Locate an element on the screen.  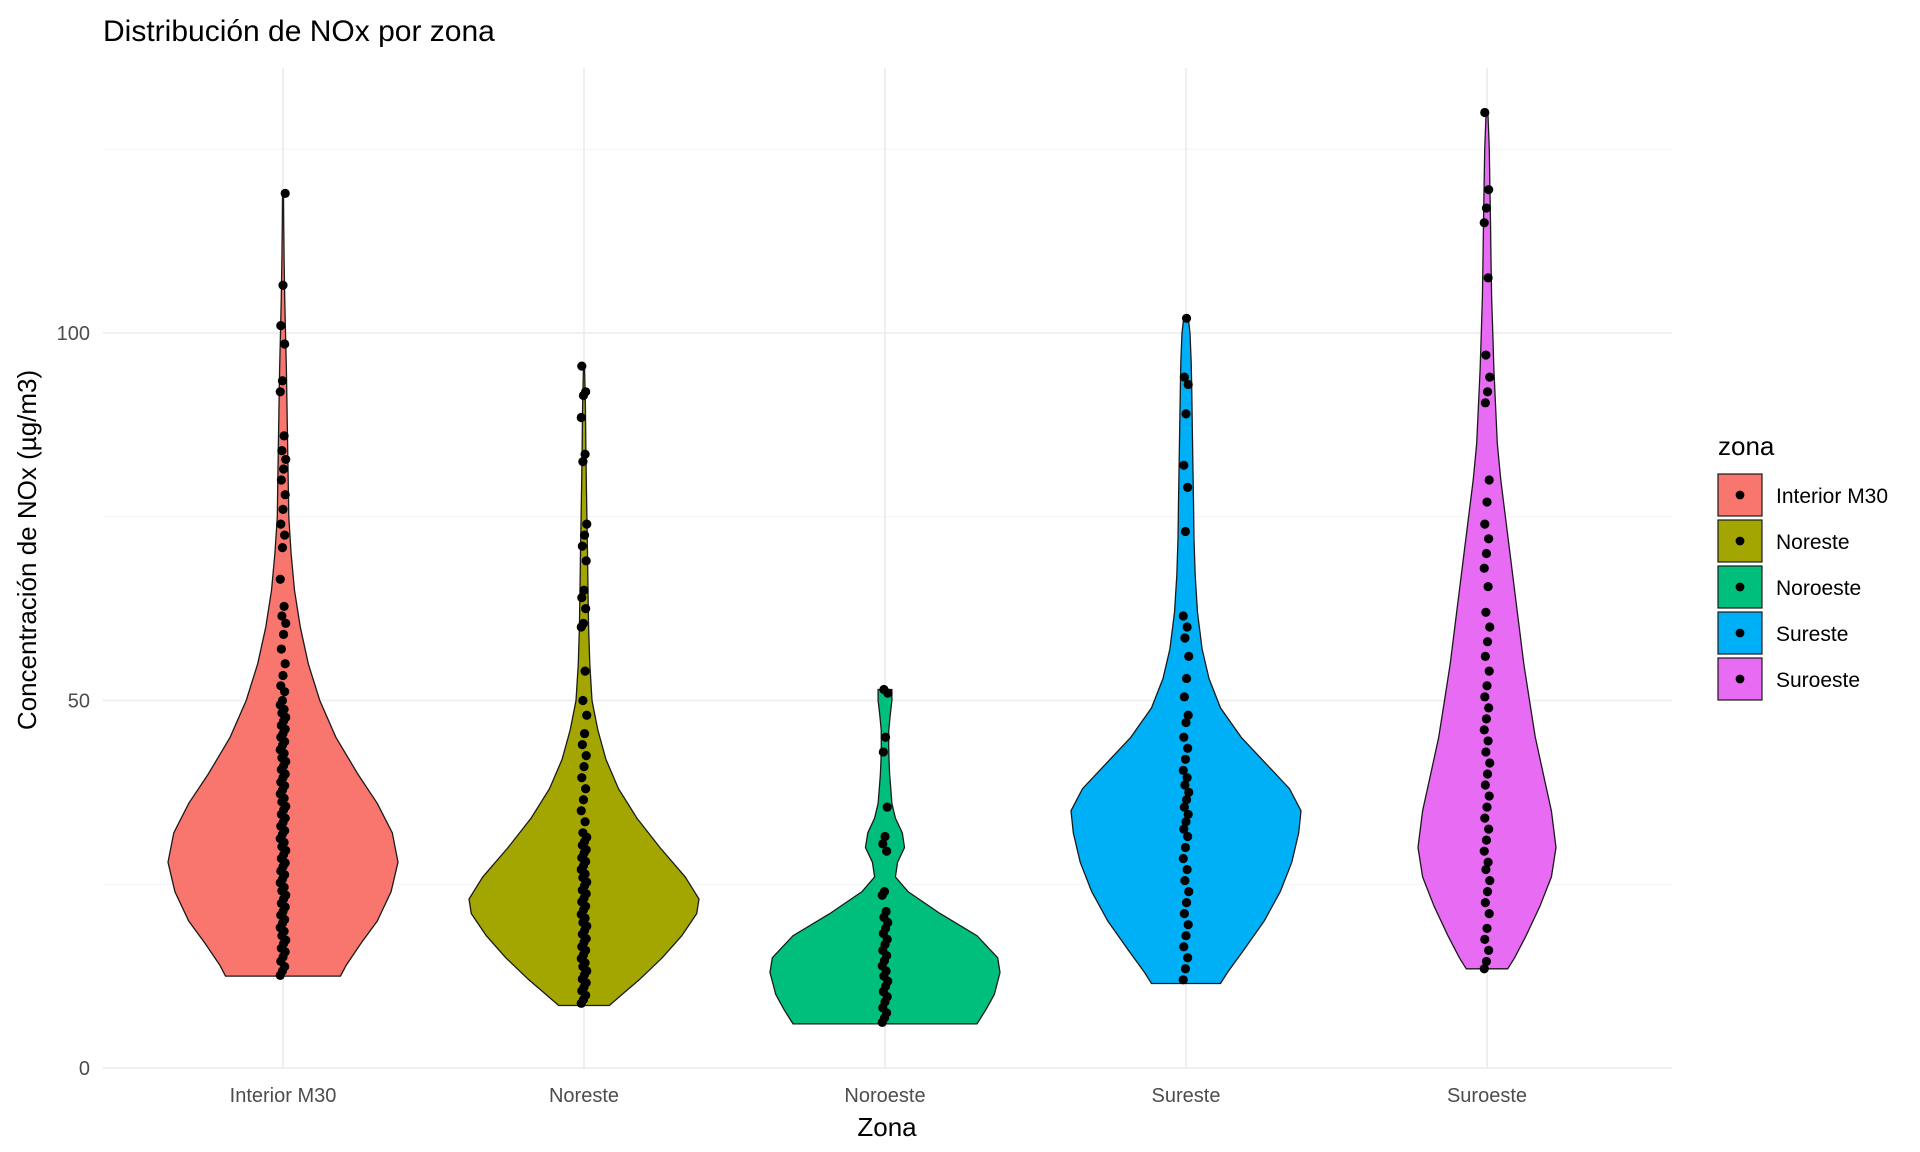
legend-label: Noreste is located at coordinates (1813, 542).